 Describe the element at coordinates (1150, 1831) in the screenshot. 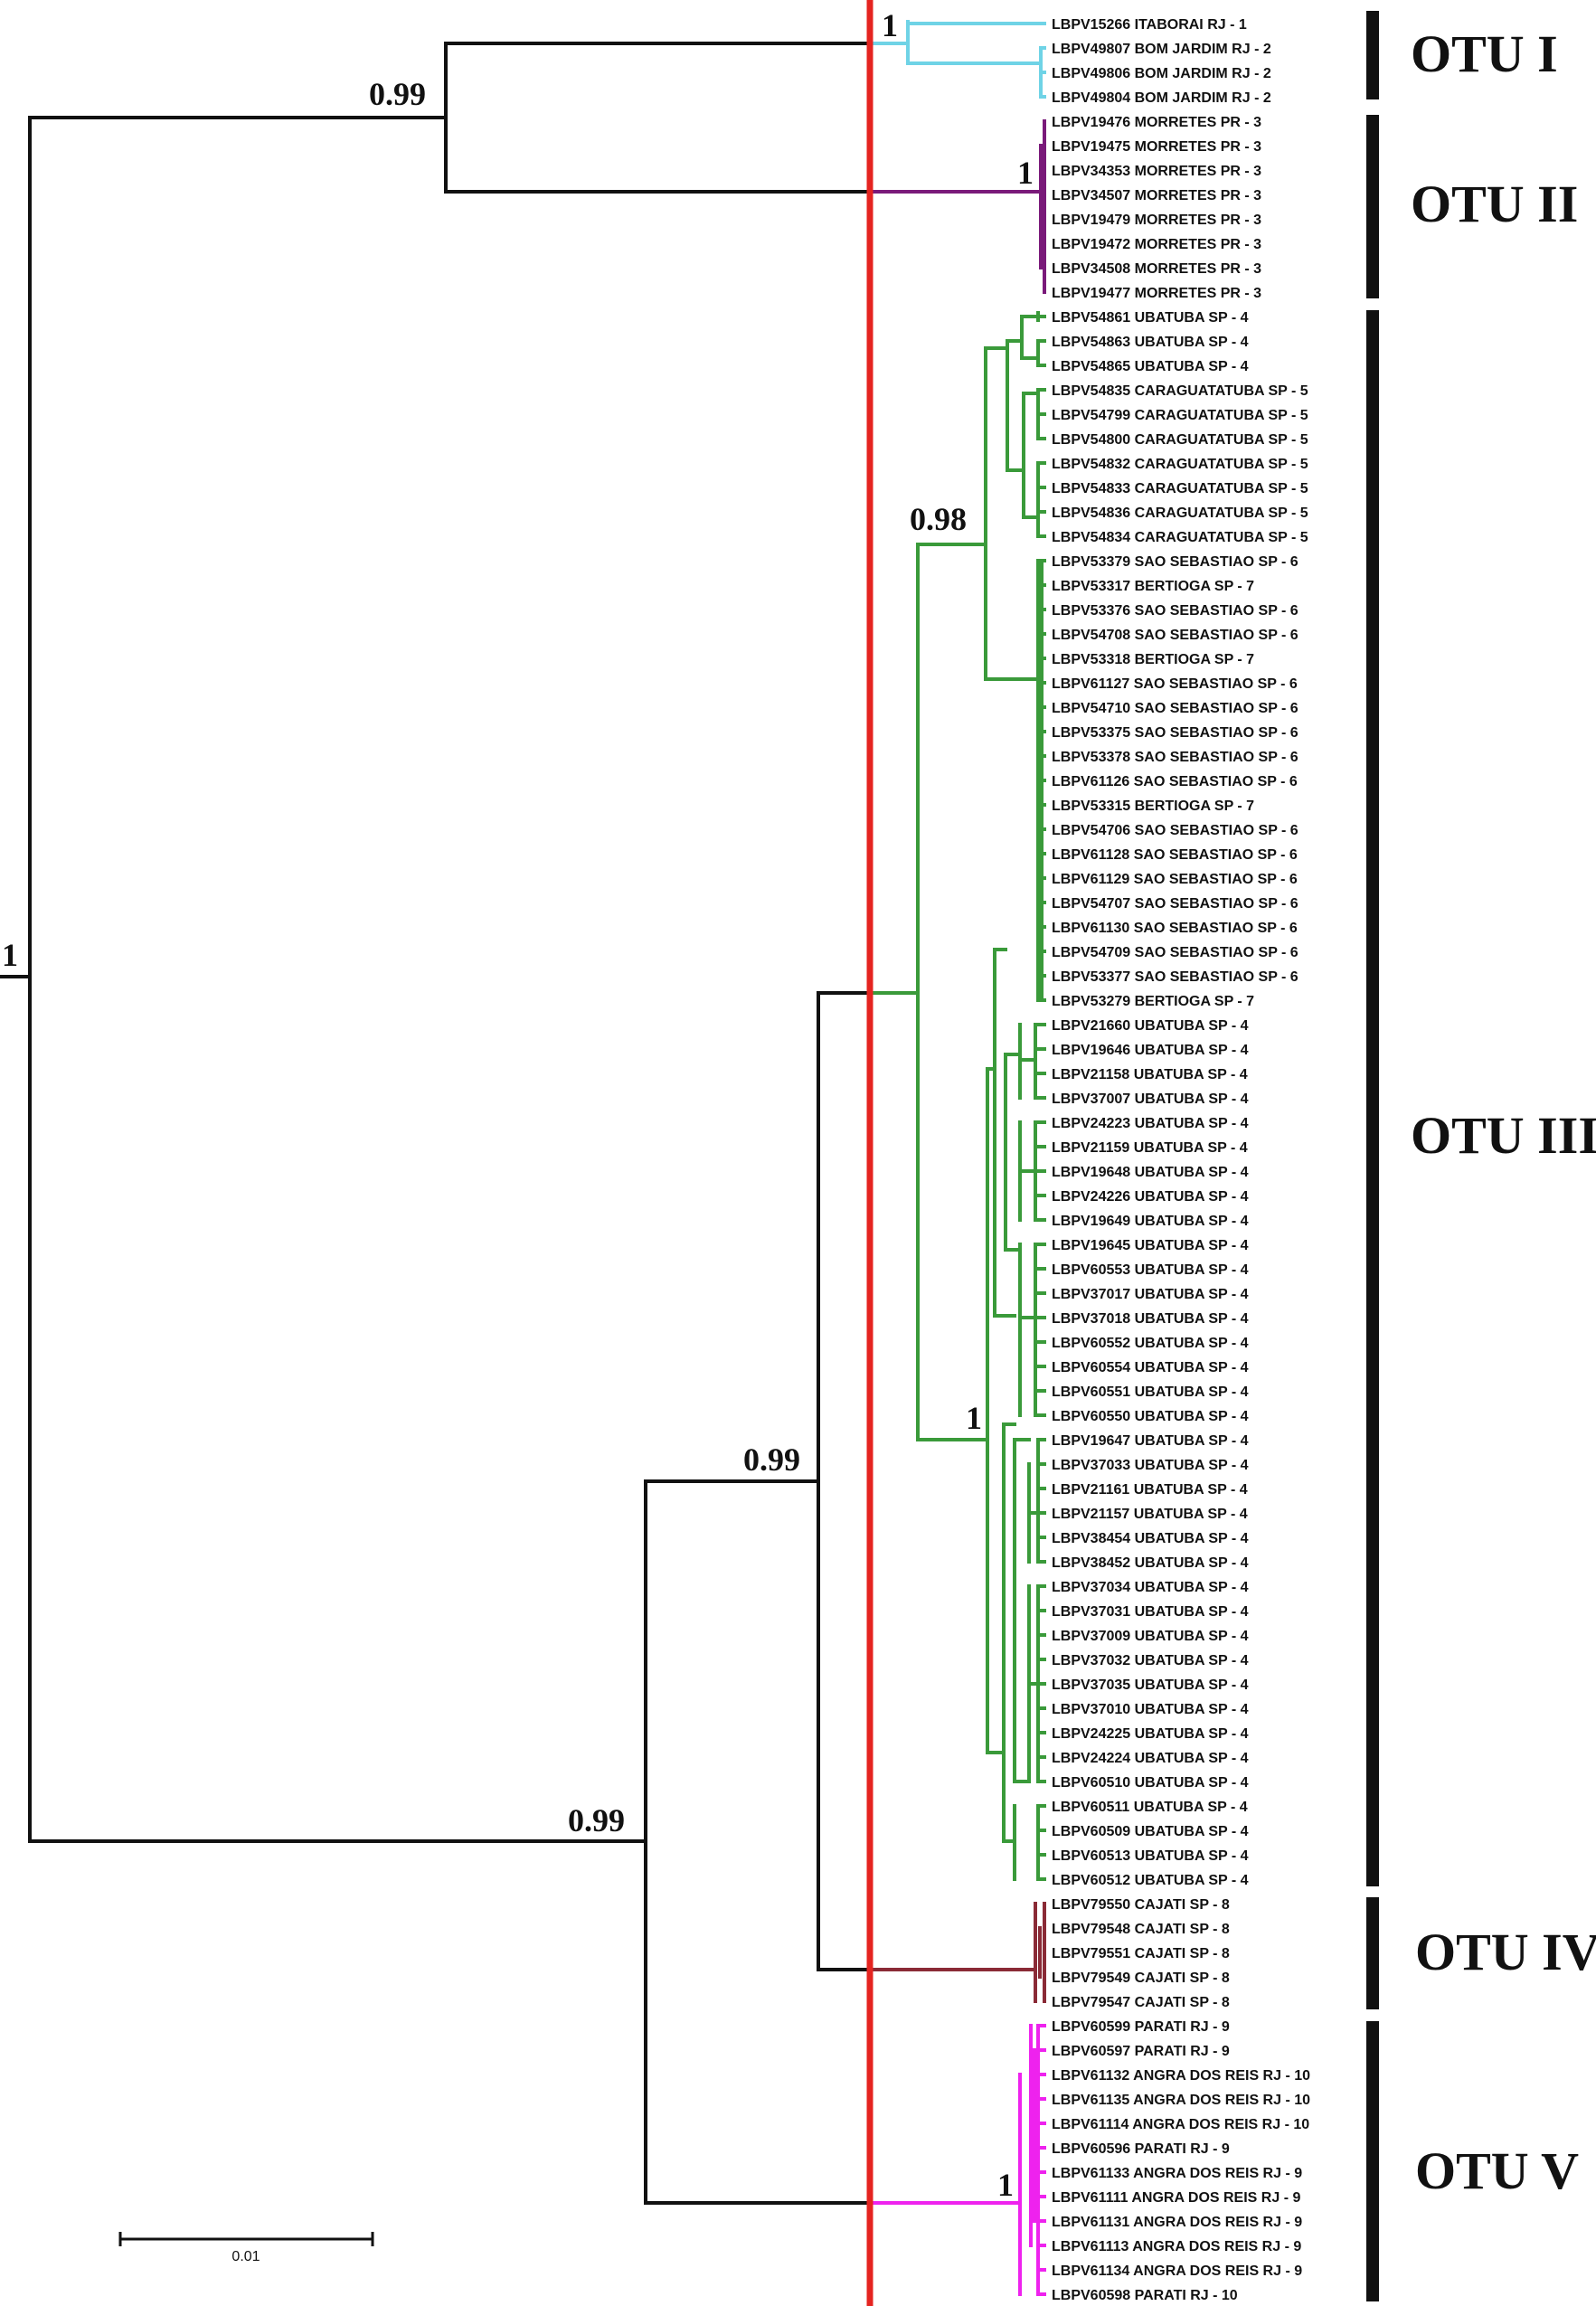

I see `leaf-label: LBPV60509 UBATUBA SP - 4` at that location.